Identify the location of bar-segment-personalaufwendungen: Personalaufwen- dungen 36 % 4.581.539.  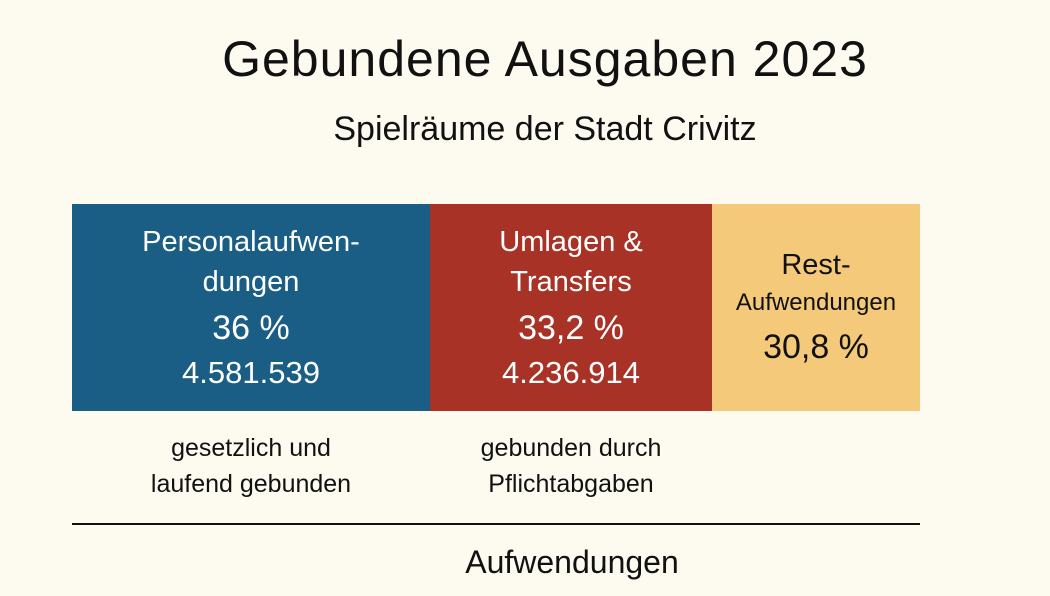
(251, 307).